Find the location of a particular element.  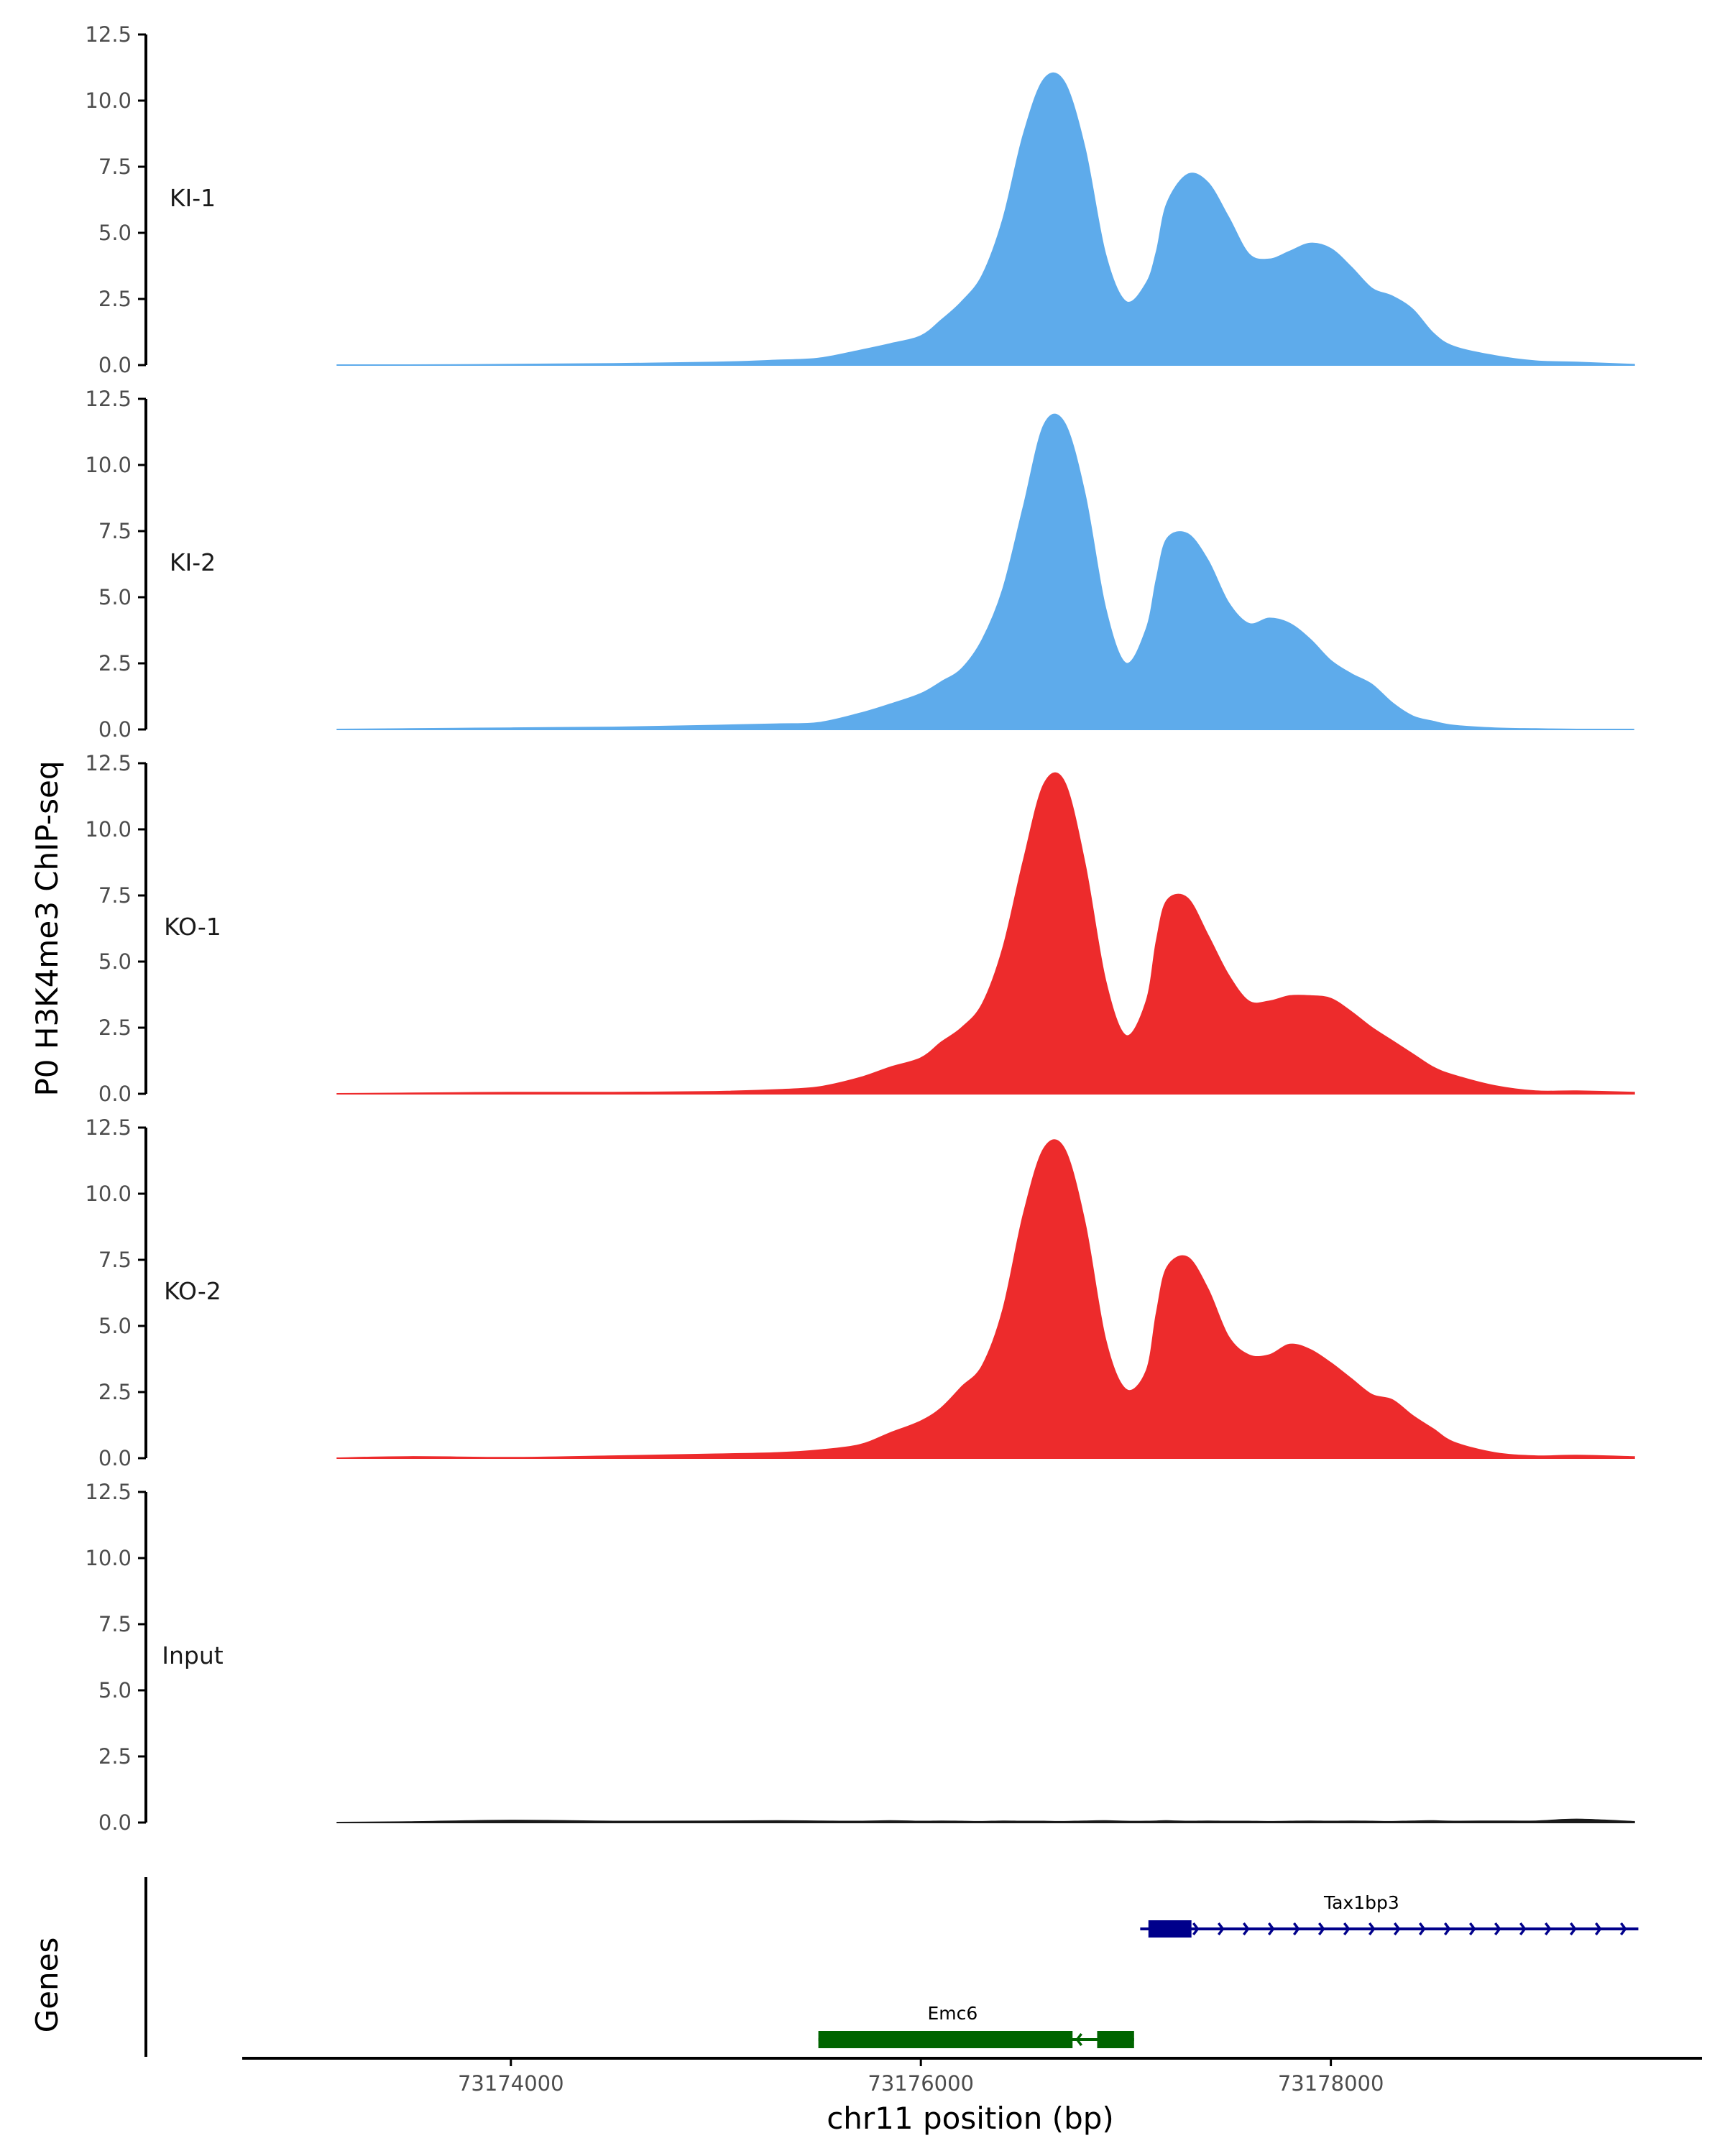

track-label: KI-1 is located at coordinates (193, 198).